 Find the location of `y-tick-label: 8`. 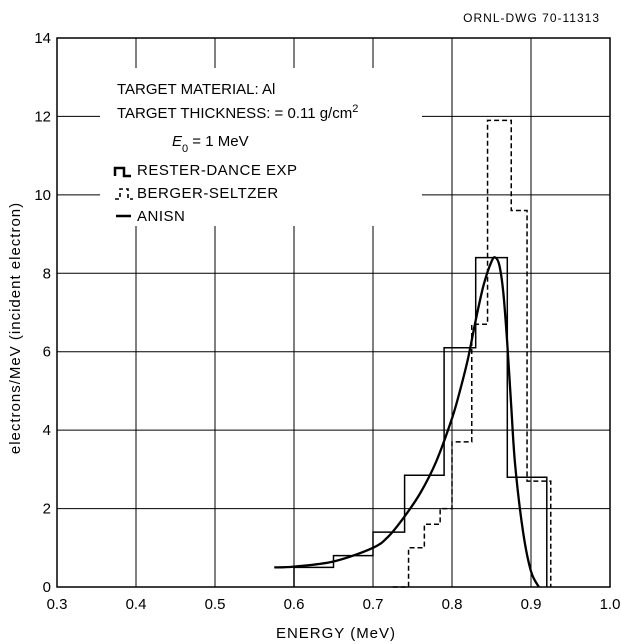

y-tick-label: 8 is located at coordinates (47, 273).